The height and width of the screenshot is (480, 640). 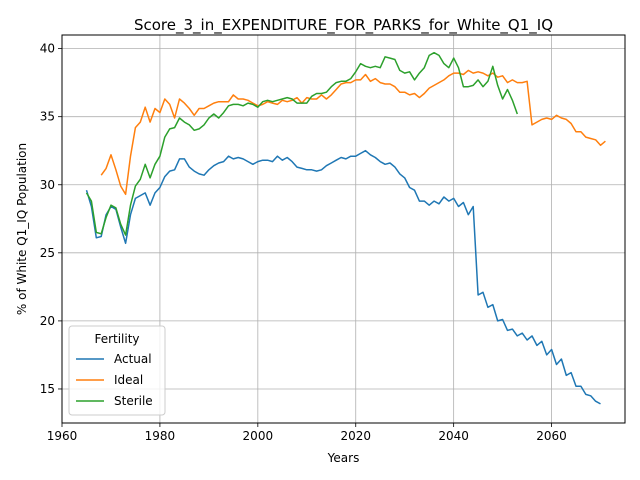 I want to click on x-tick-label: 1960, so click(x=62, y=436).